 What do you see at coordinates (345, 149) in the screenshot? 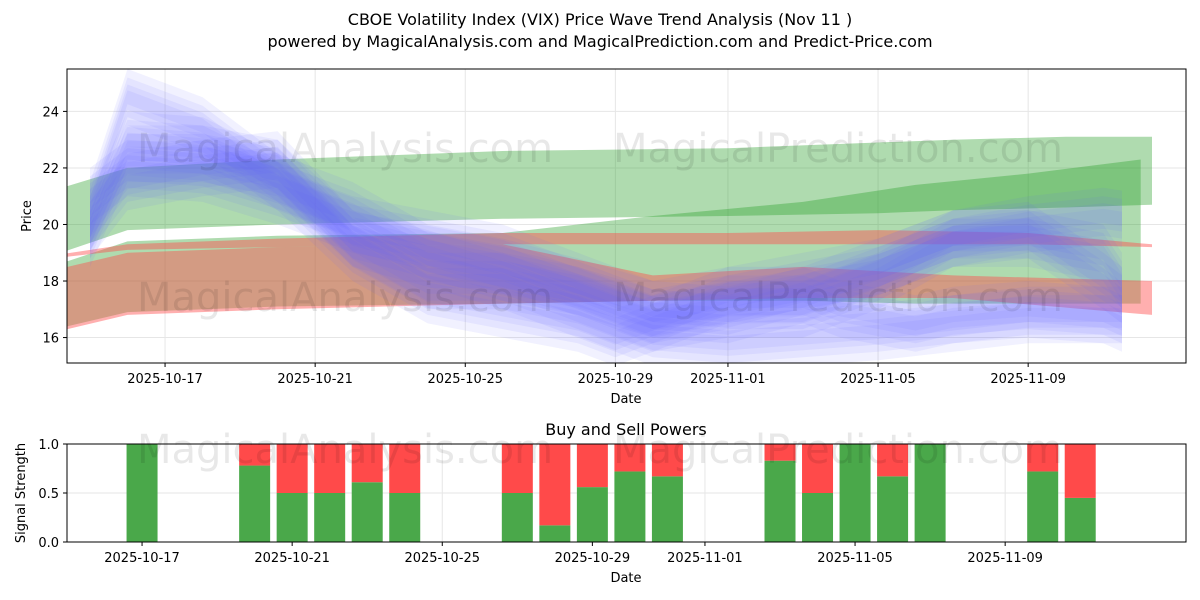
I see `watermark-top-1: MagicalAnalysis.com` at bounding box center [345, 149].